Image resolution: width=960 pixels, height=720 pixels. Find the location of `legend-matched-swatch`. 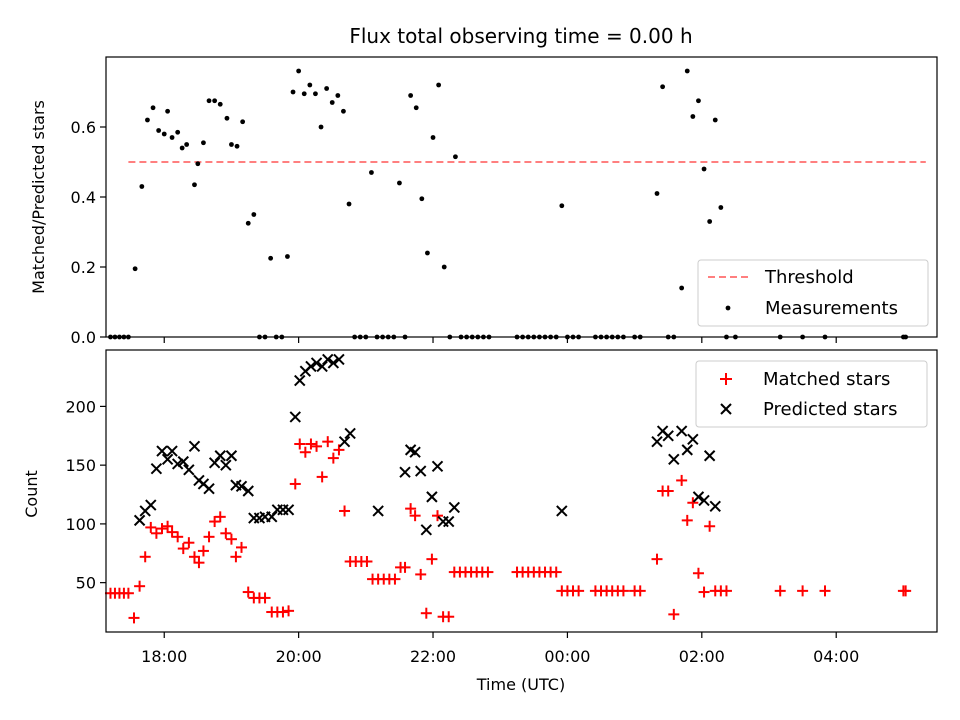

legend-matched-swatch is located at coordinates (726, 379).